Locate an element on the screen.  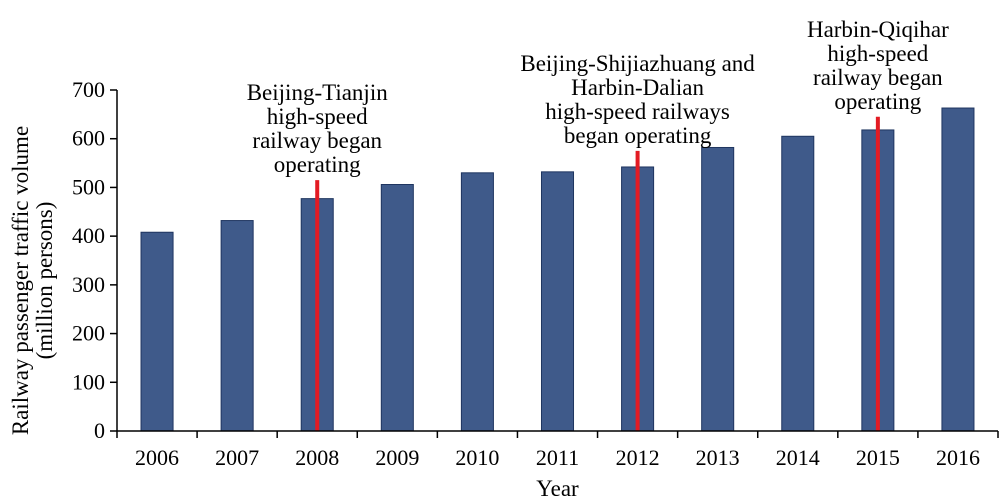
y-tick-label: 100 is located at coordinates (88, 381).